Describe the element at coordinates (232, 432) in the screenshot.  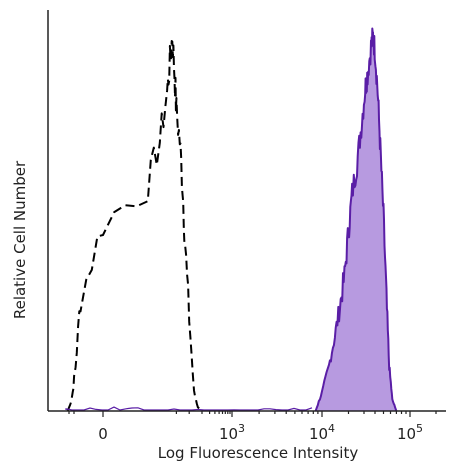
I see `x-tick-label: 10³` at that location.